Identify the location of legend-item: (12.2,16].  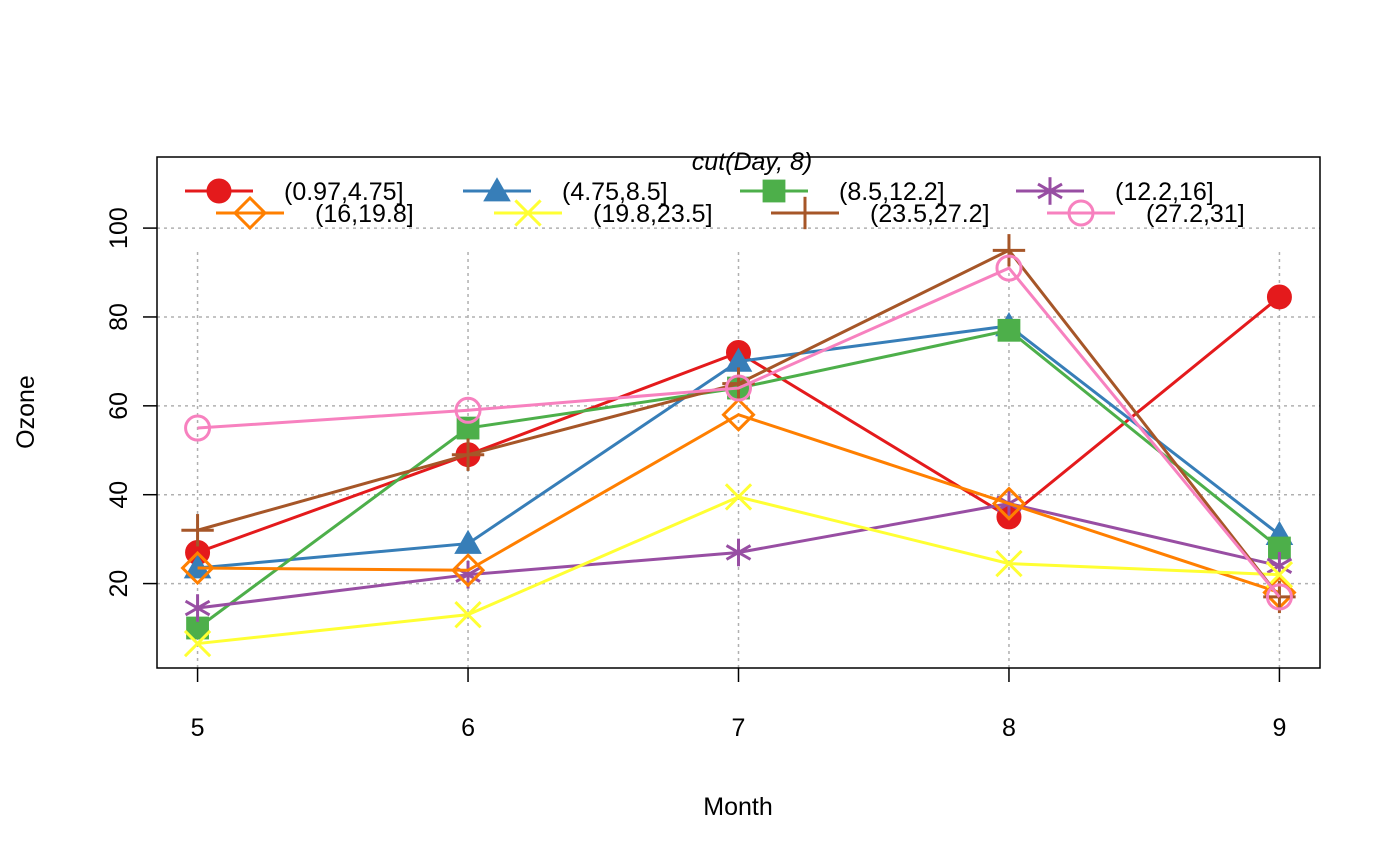
(1115, 191).